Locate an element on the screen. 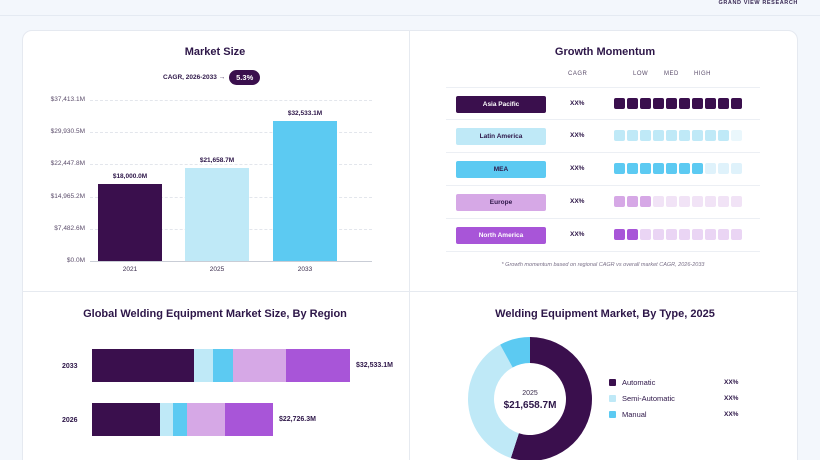 Image resolution: width=820 pixels, height=460 pixels. region-year-label: 2026 is located at coordinates (70, 420).